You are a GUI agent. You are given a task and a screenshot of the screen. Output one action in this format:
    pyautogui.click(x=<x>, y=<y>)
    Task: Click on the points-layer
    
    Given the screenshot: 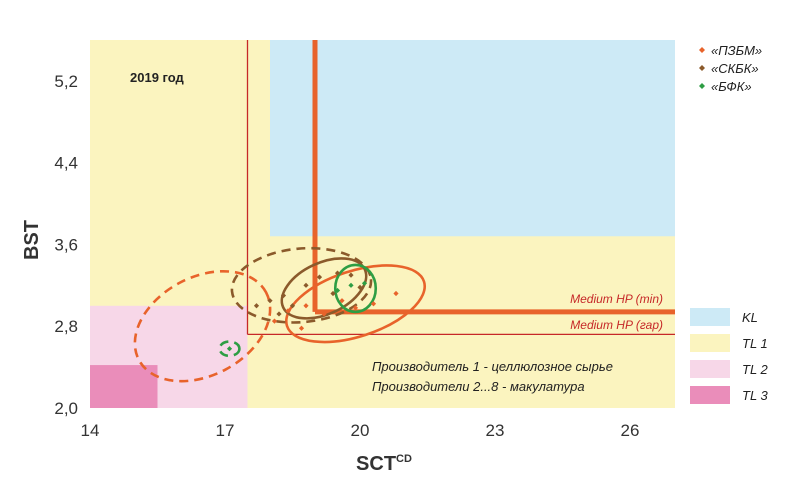 What is the action you would take?
    pyautogui.click(x=312, y=311)
    